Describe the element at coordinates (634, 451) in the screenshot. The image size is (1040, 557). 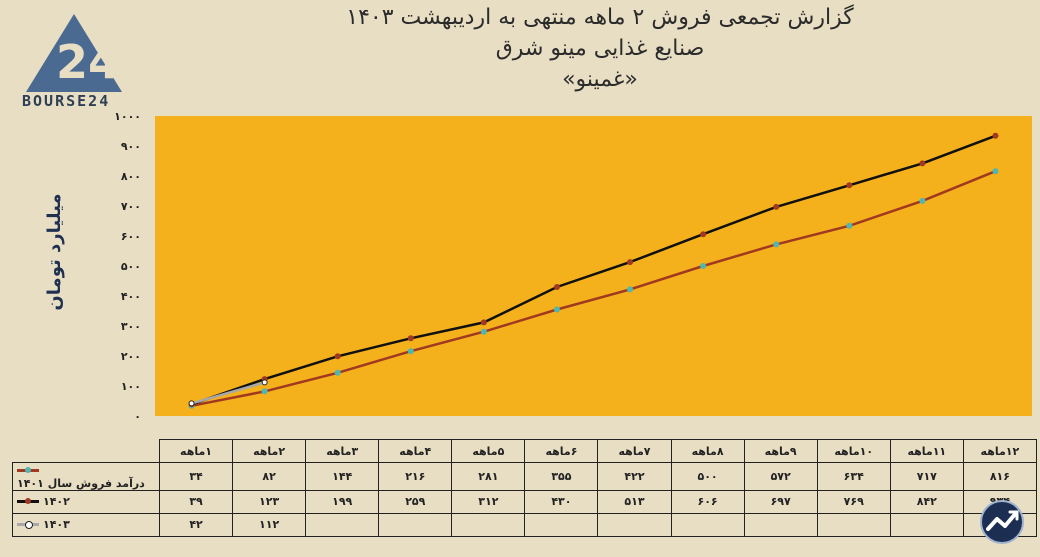
I see `category-label: ۷ماهه` at that location.